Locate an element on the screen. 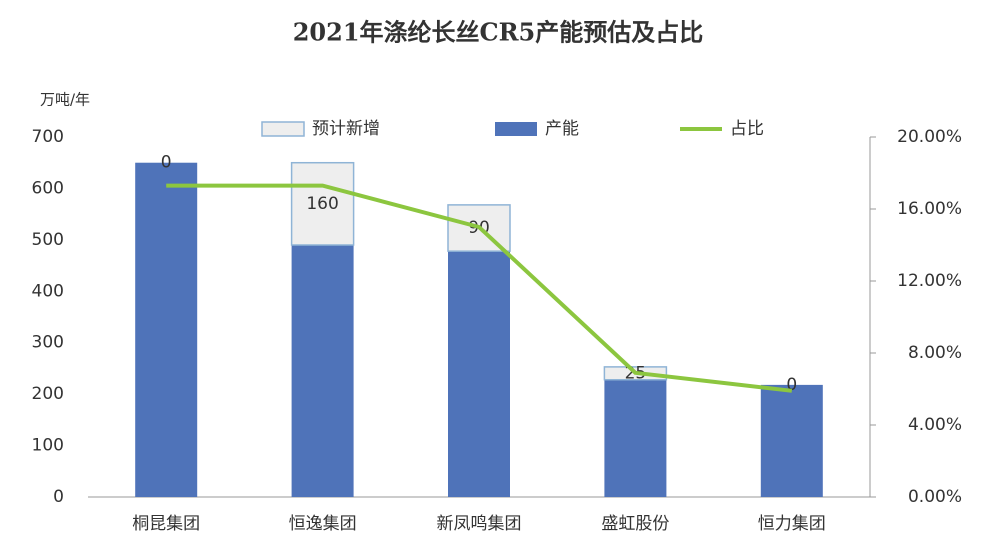  y-tick-label: 700 is located at coordinates (48, 137).